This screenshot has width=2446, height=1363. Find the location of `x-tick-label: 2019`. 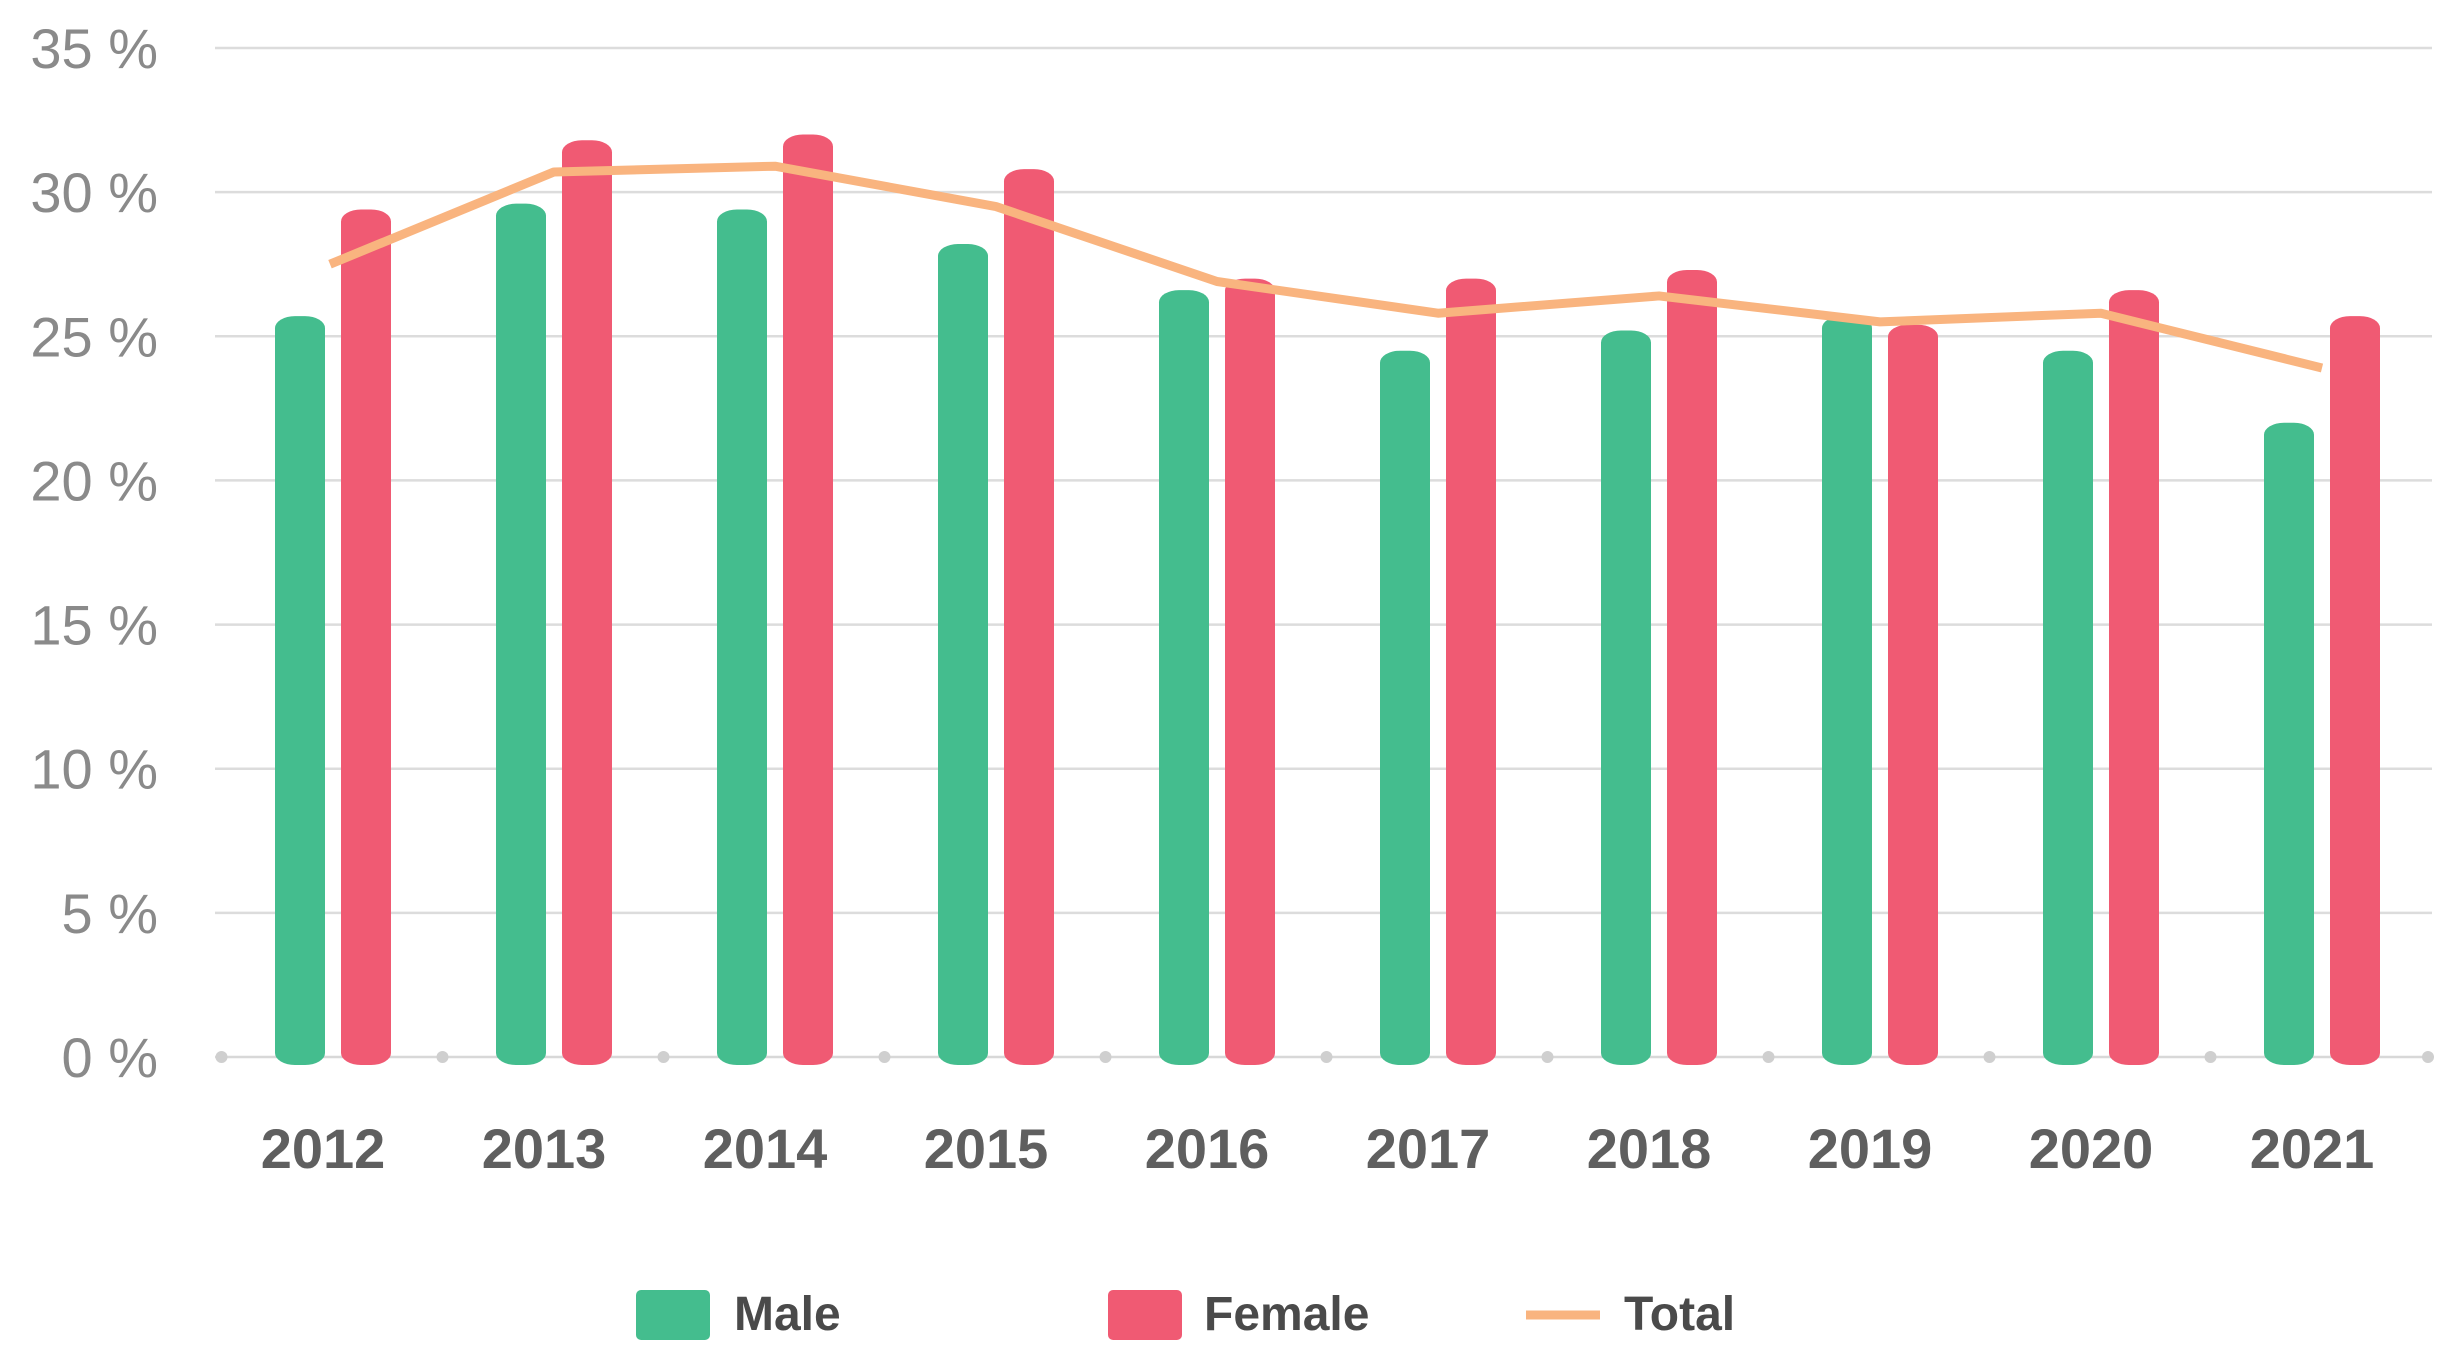

x-tick-label: 2019 is located at coordinates (1870, 1148).